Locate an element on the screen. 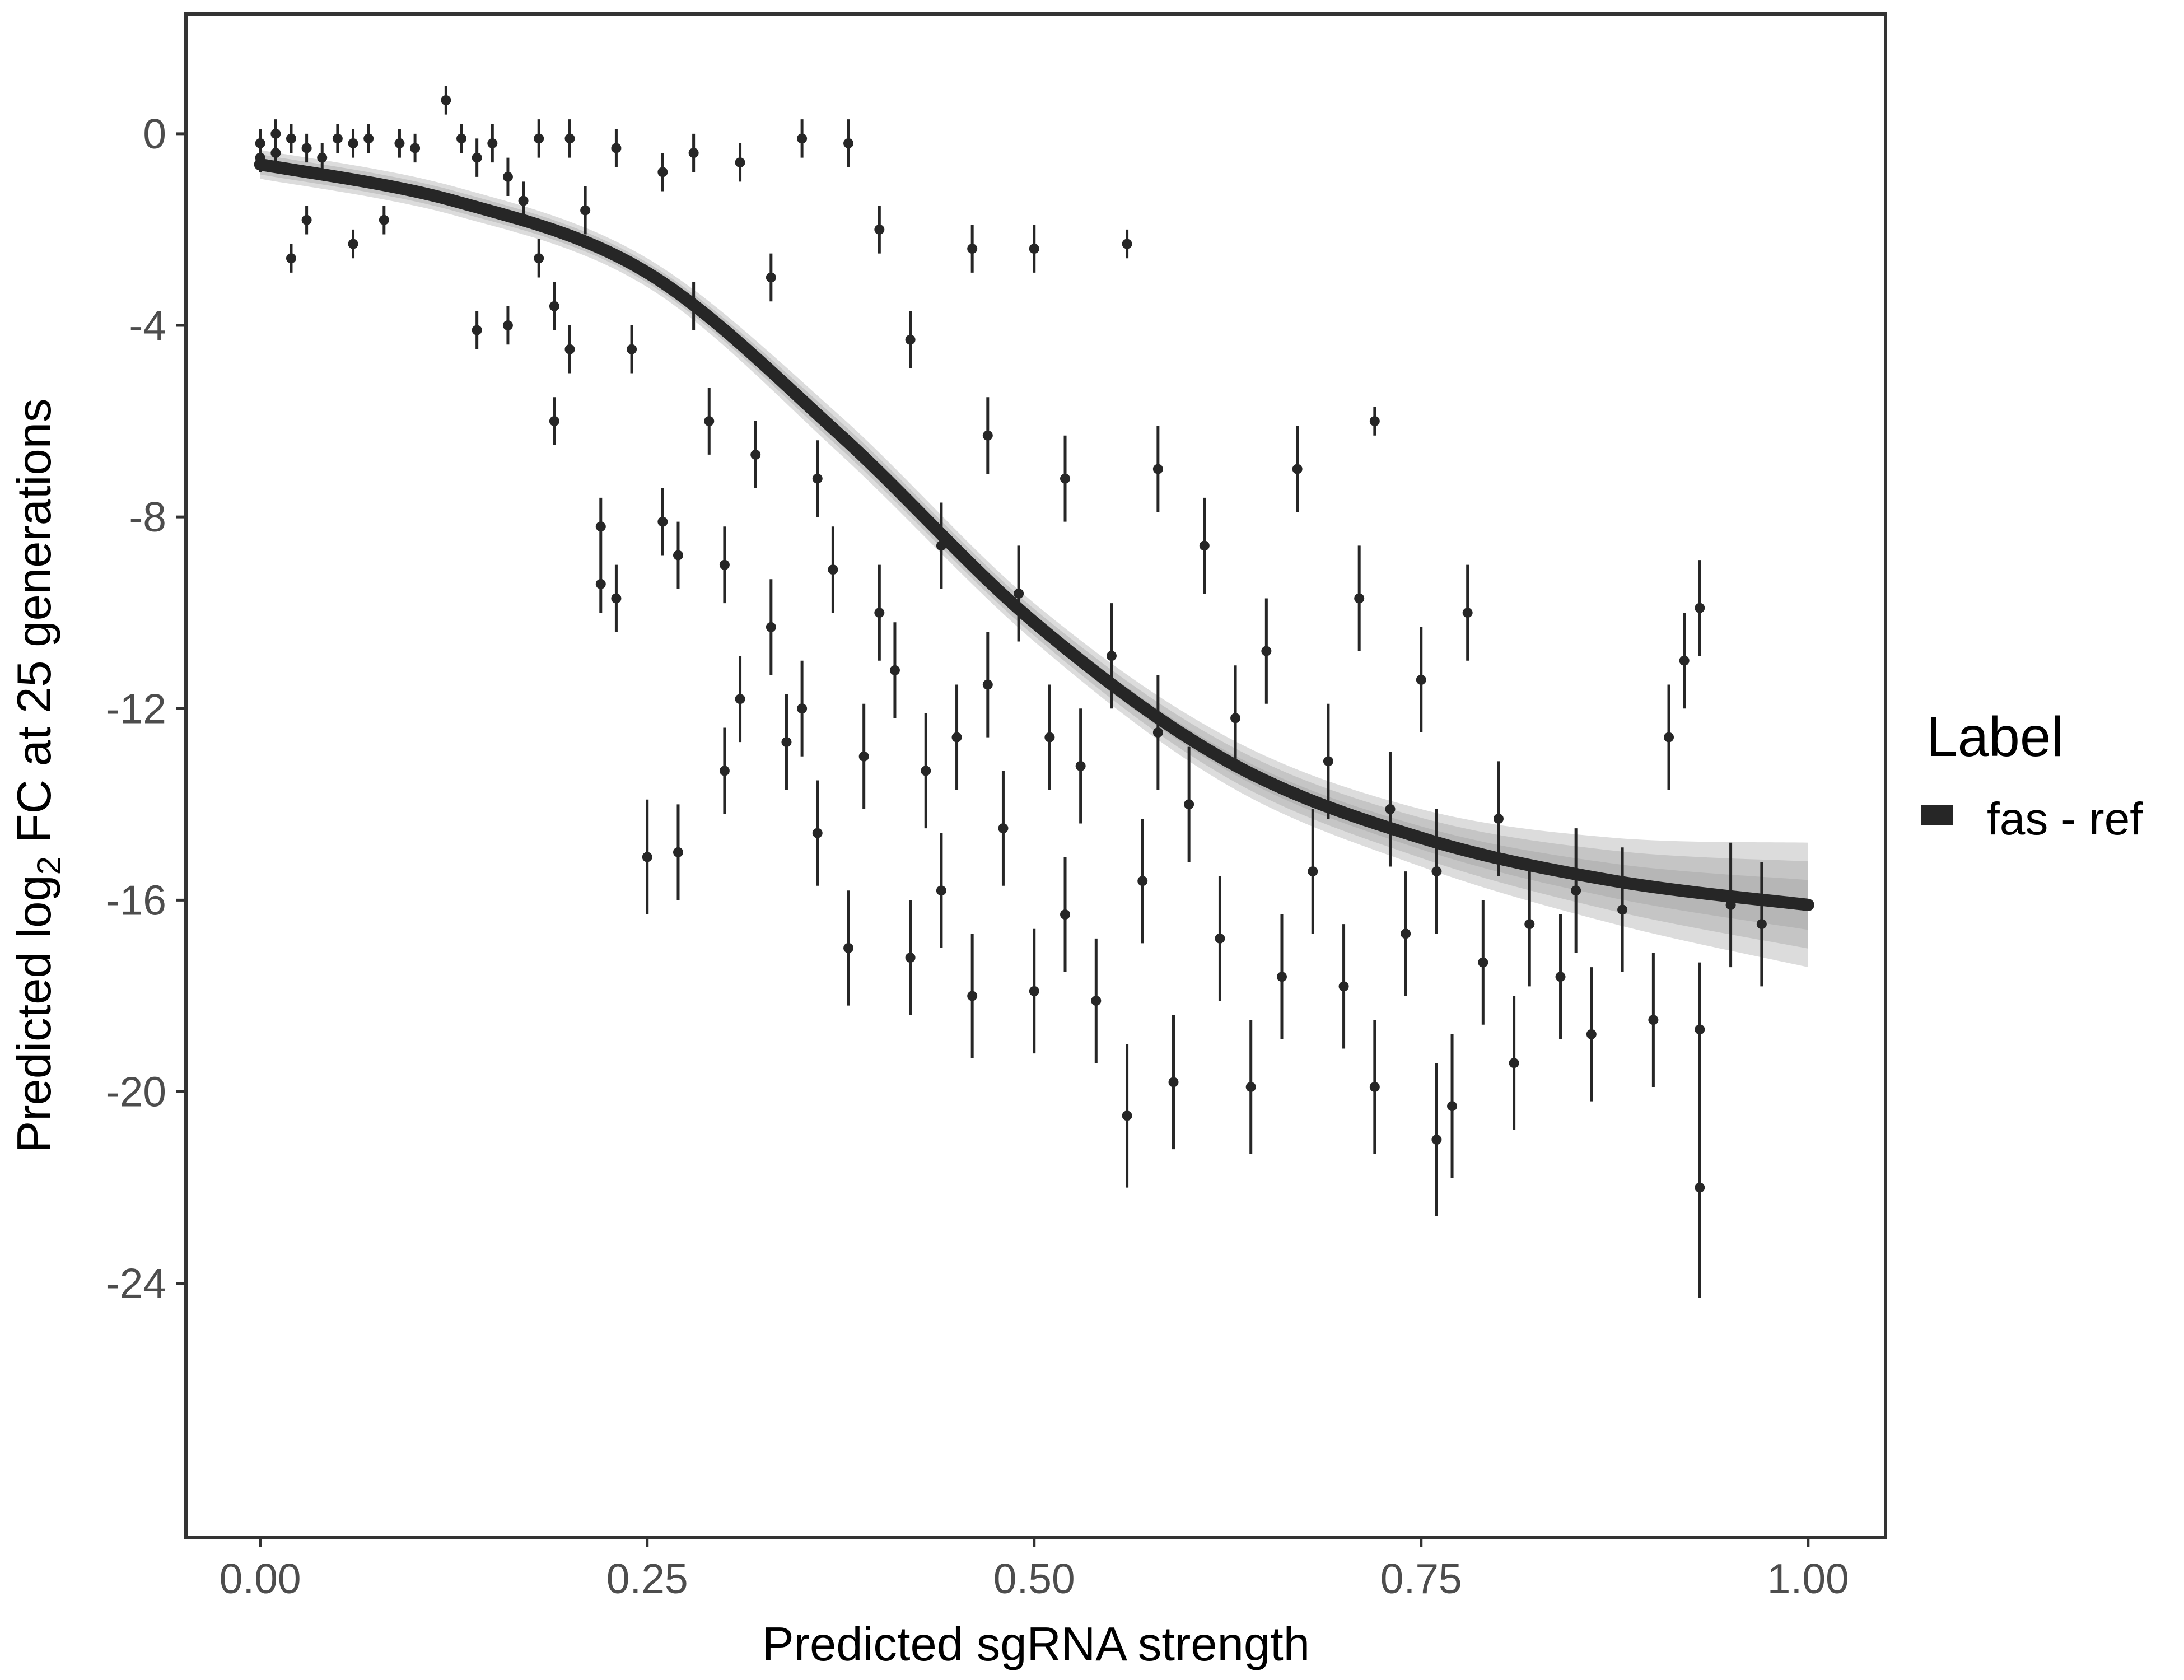 This screenshot has width=2184, height=1680. x-axis: 0.00 0.25 0.50 0.75 1.00 is located at coordinates (1035, 1570).